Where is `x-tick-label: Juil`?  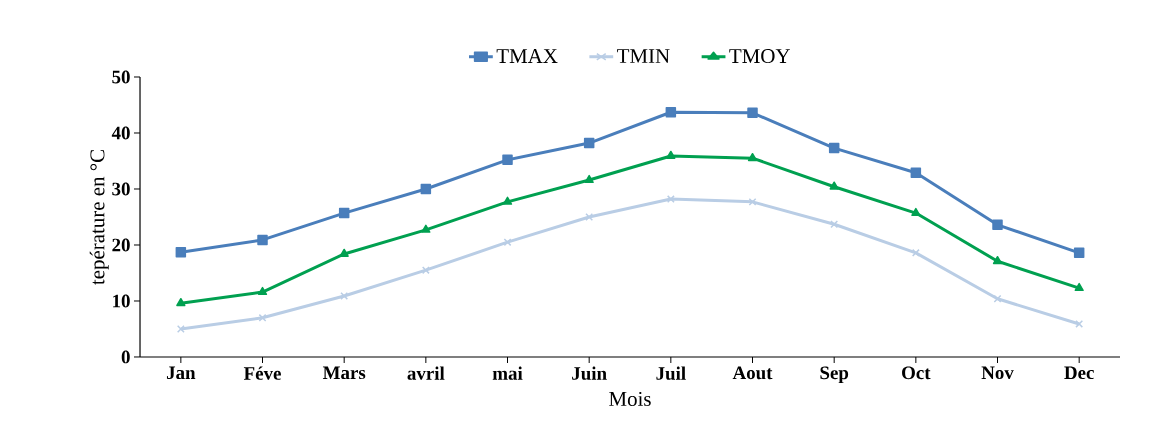
x-tick-label: Juil is located at coordinates (671, 373).